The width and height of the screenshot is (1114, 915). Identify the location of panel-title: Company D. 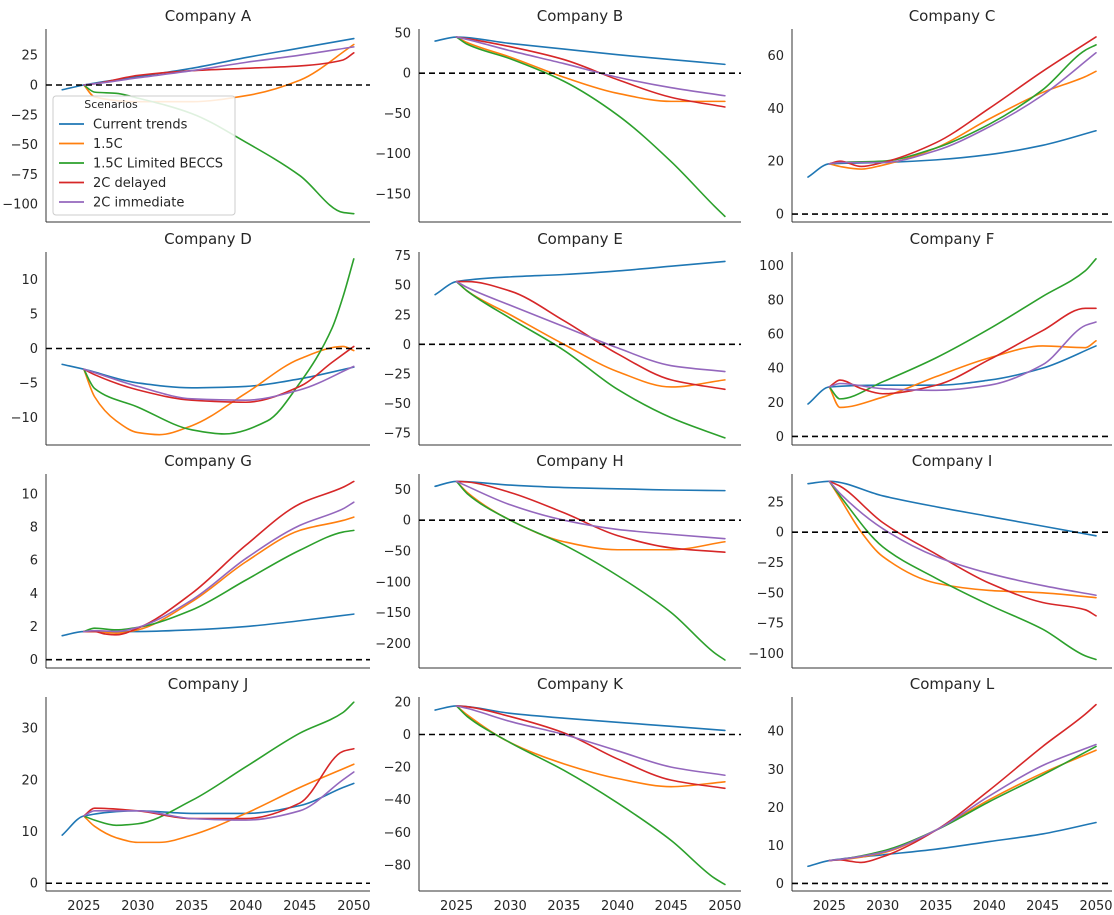
(208, 239).